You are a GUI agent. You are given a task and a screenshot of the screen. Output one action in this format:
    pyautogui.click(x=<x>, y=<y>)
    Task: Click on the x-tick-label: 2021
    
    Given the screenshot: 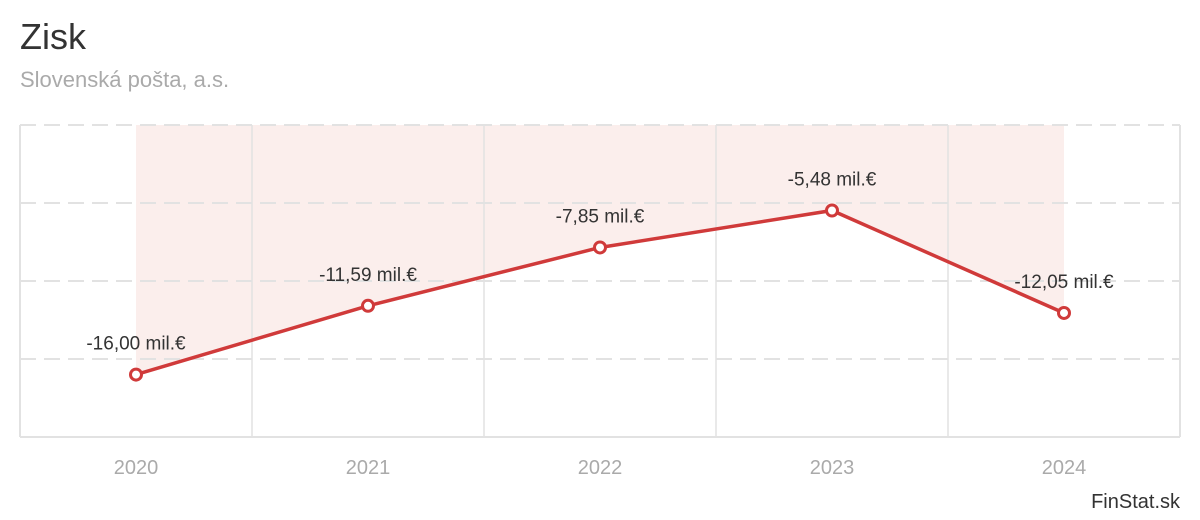 What is the action you would take?
    pyautogui.click(x=368, y=468)
    